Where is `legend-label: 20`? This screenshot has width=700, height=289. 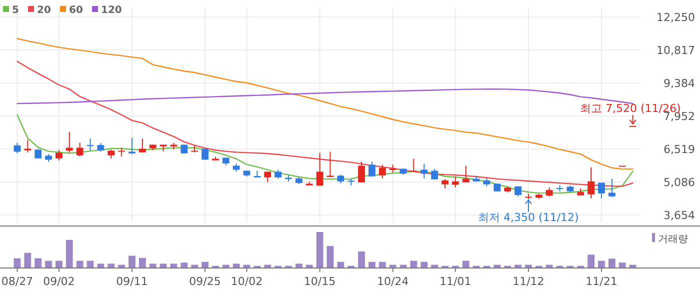 legend-label: 20 is located at coordinates (44, 10).